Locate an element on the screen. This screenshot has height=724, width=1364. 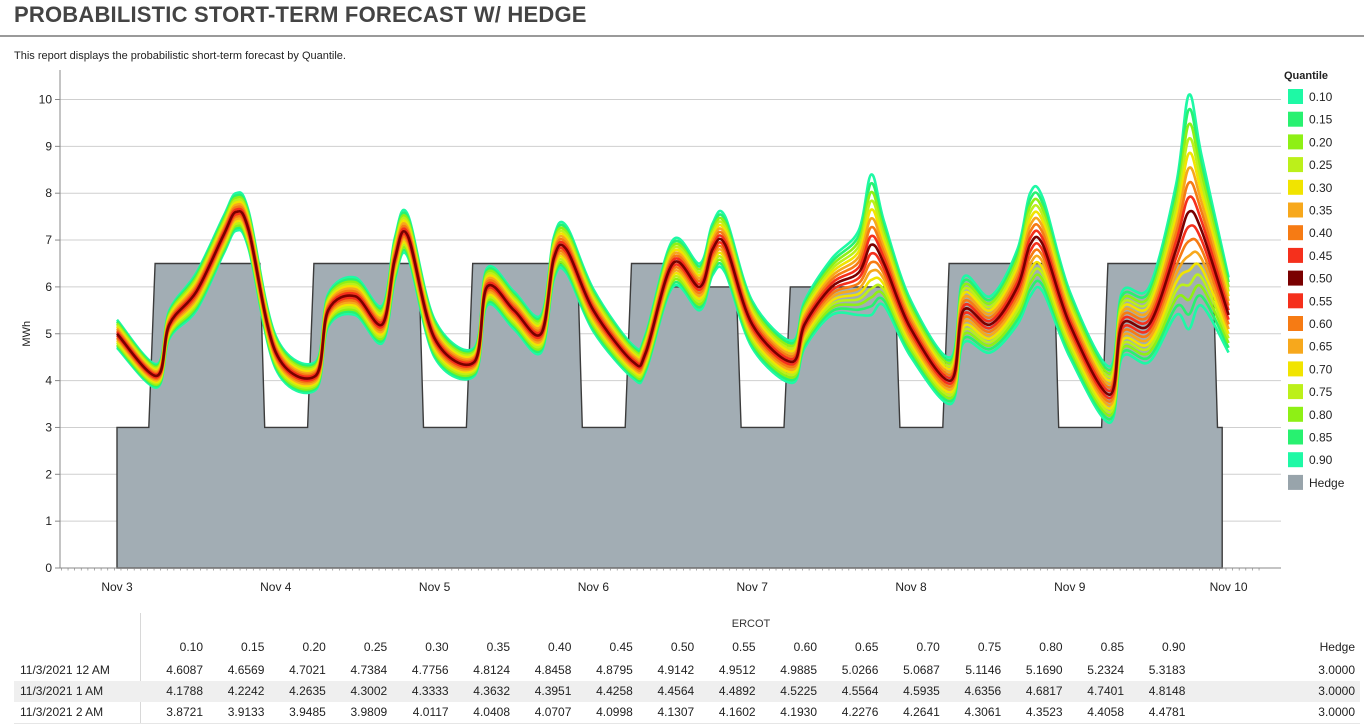
row-label: 11/3/2021 1 AM is located at coordinates (62, 691).